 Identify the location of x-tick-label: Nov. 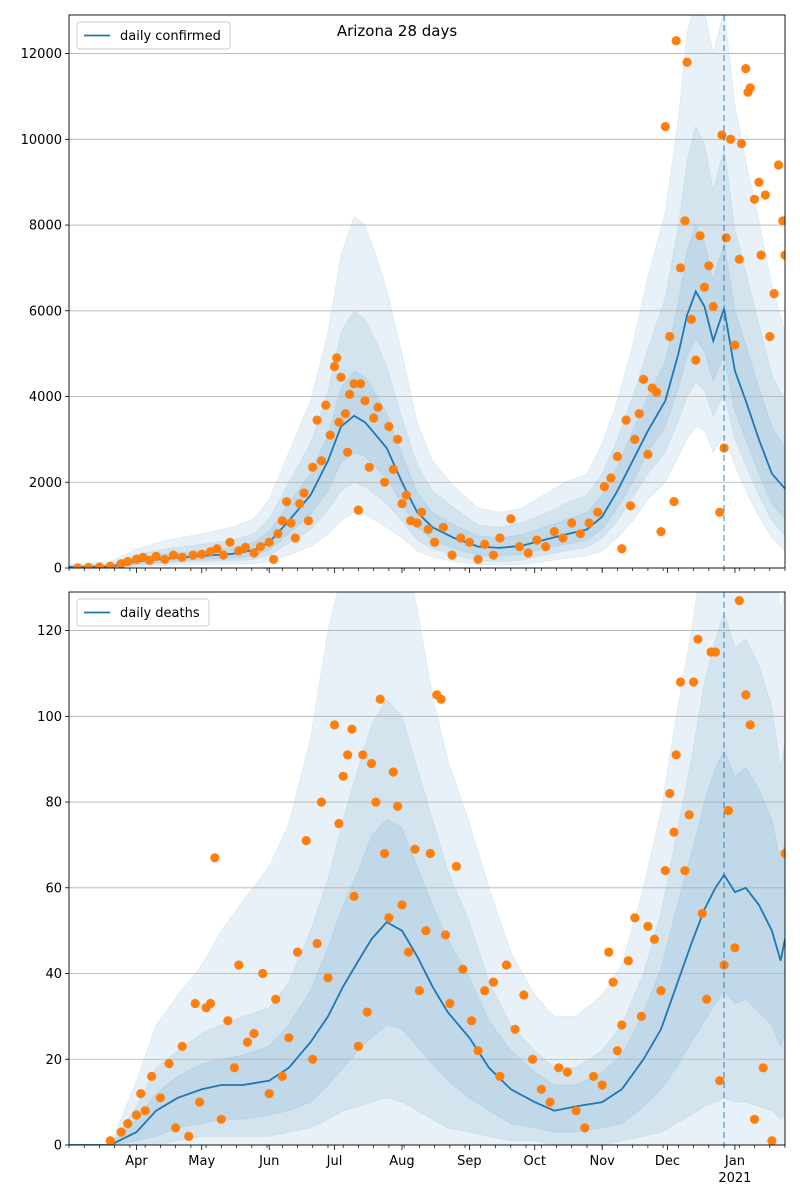
(603, 1161).